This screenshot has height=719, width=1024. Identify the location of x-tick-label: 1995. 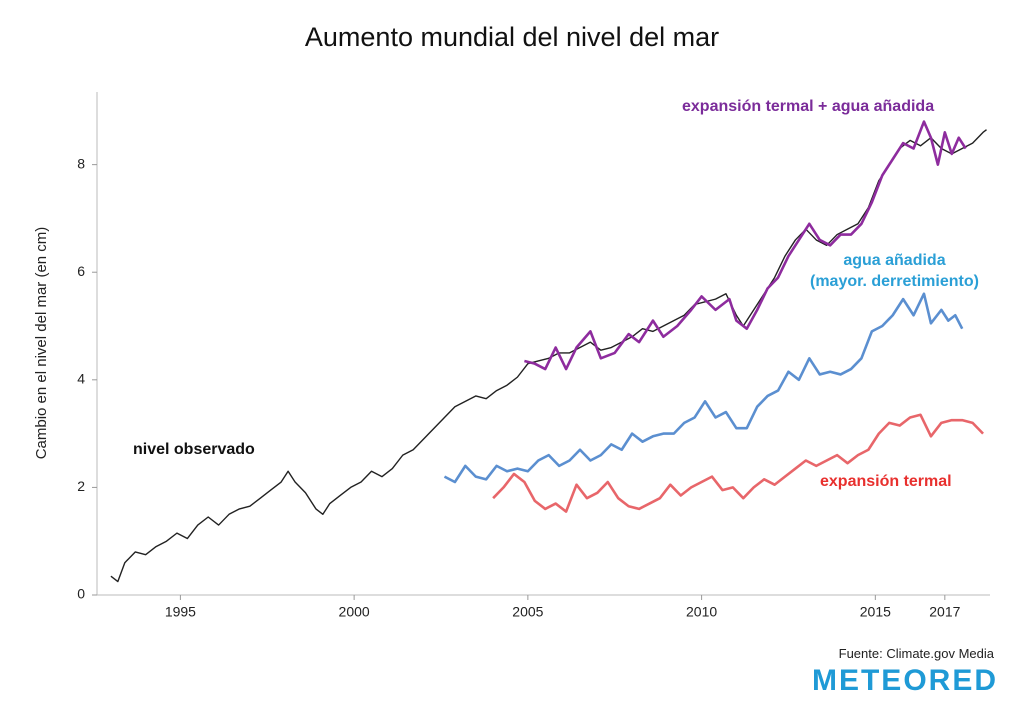
(180, 612).